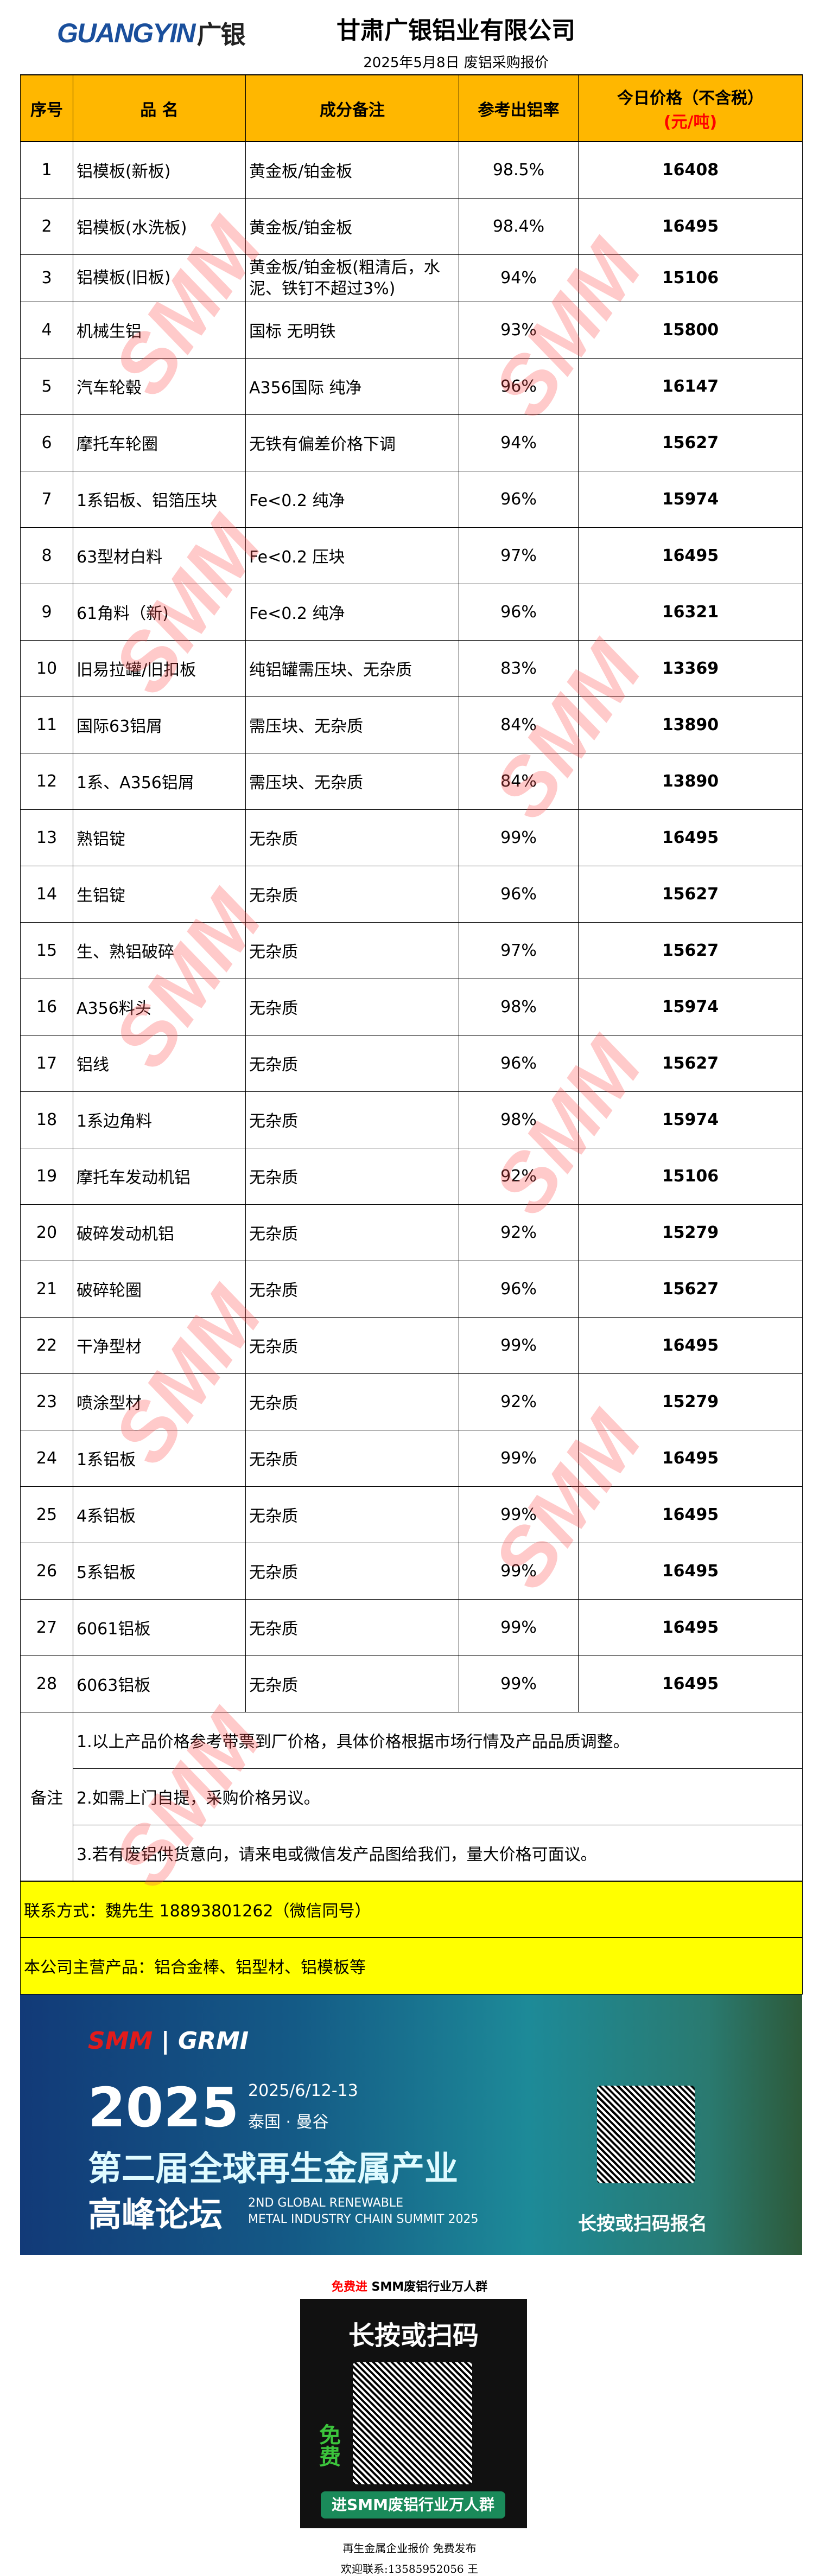 This screenshot has height=2576, width=819. What do you see at coordinates (156, 2214) in the screenshot?
I see `banner-headline-2: 高峰论坛` at bounding box center [156, 2214].